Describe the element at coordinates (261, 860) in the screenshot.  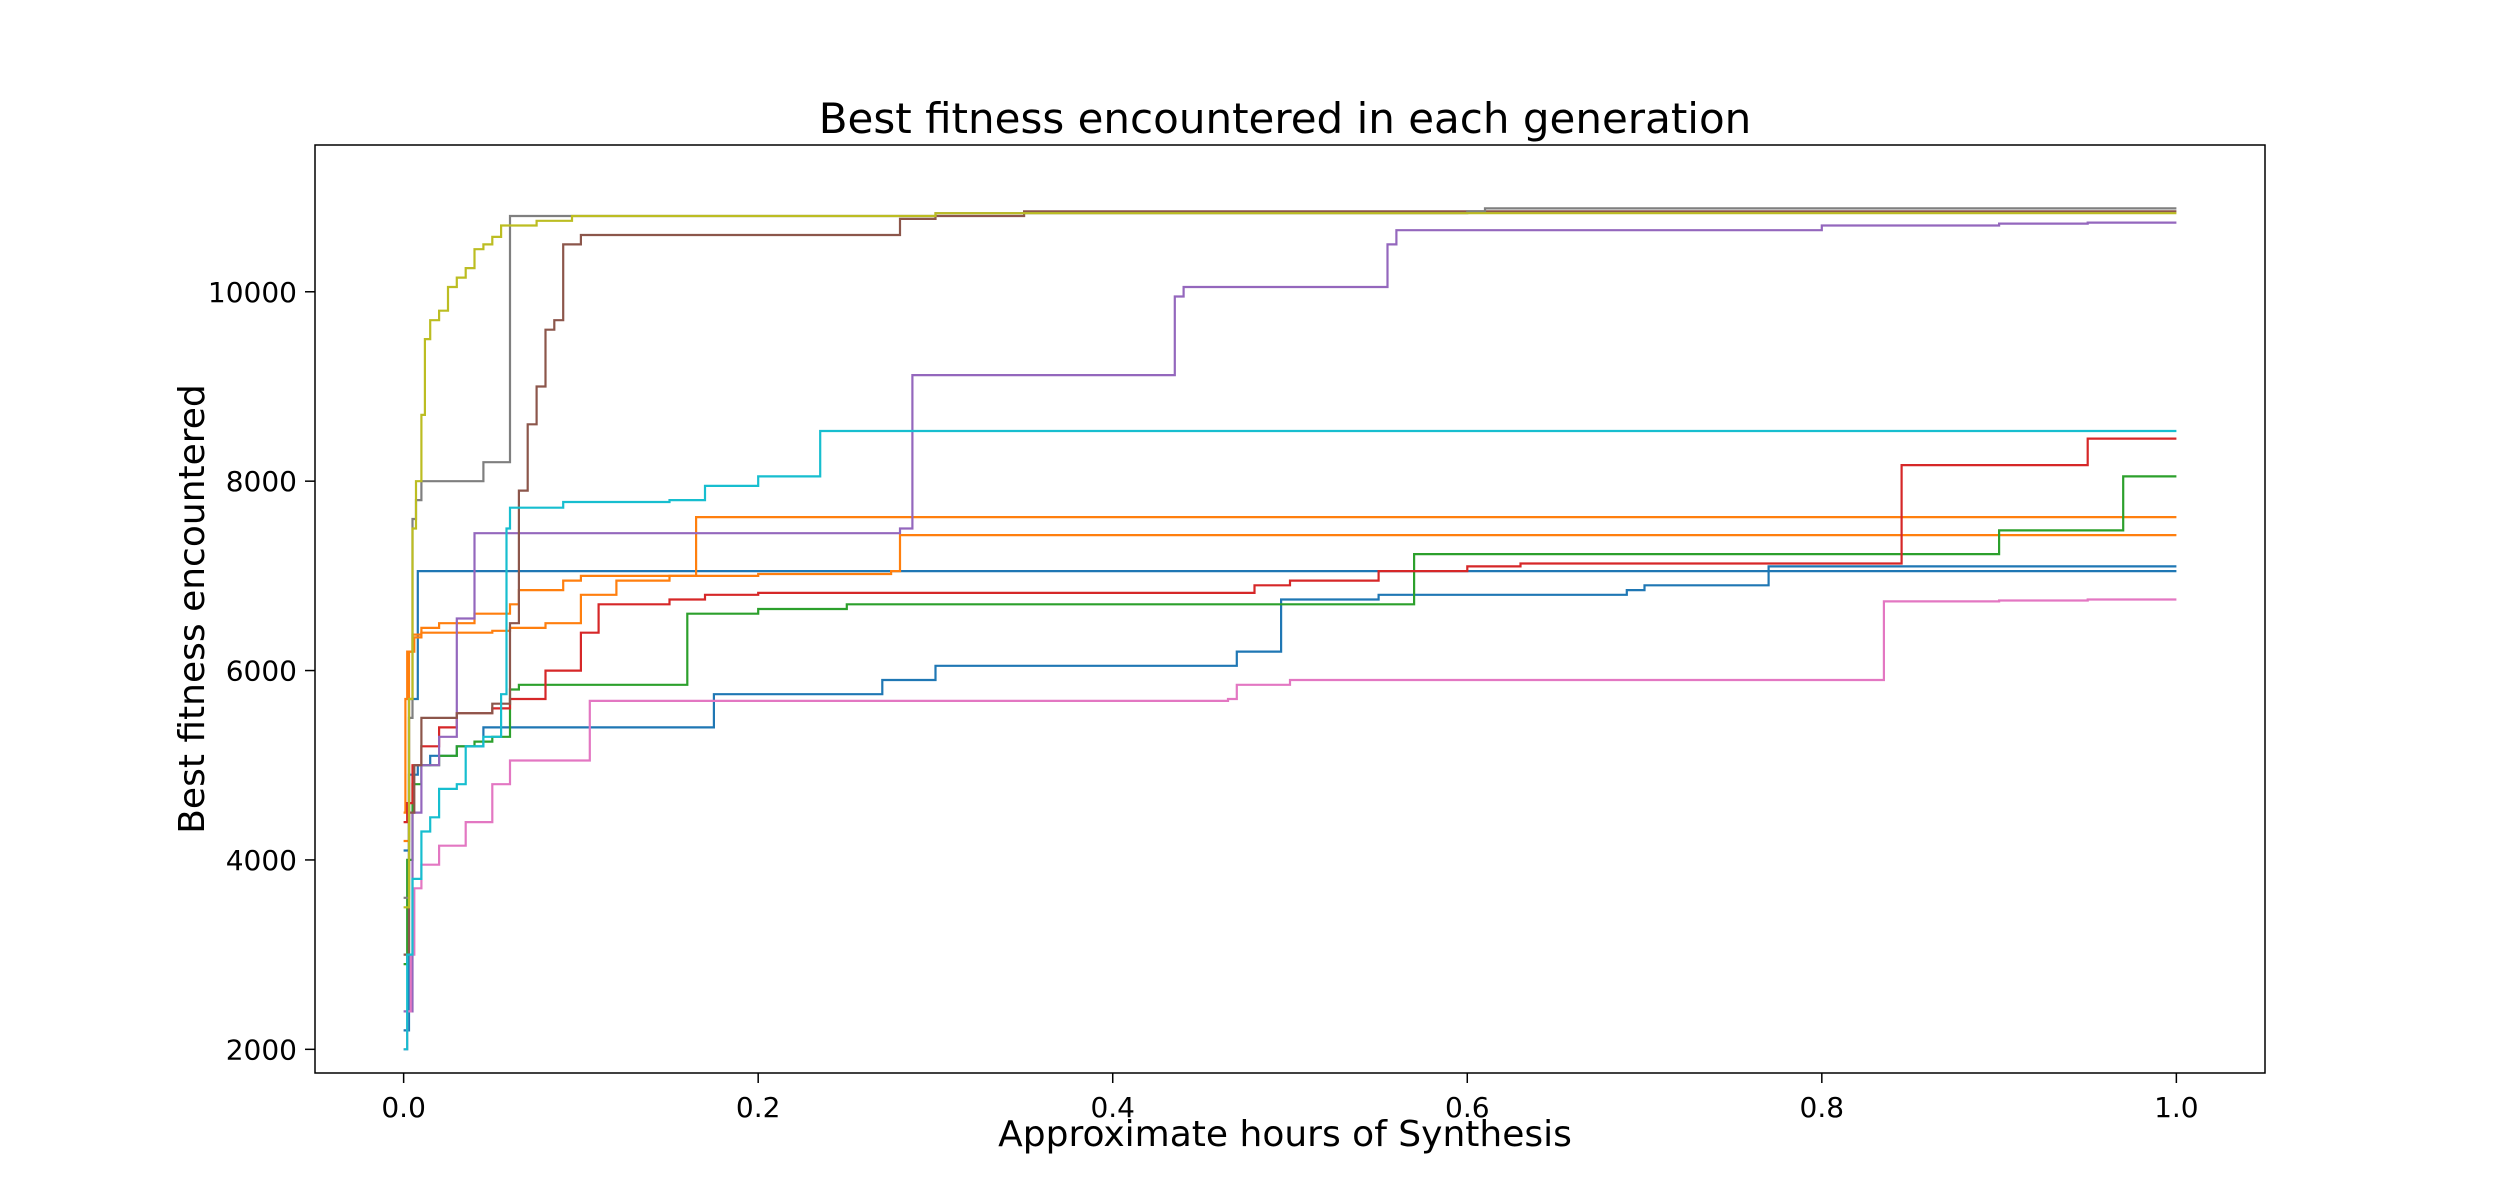
I see `y-tick-label: 4000` at that location.